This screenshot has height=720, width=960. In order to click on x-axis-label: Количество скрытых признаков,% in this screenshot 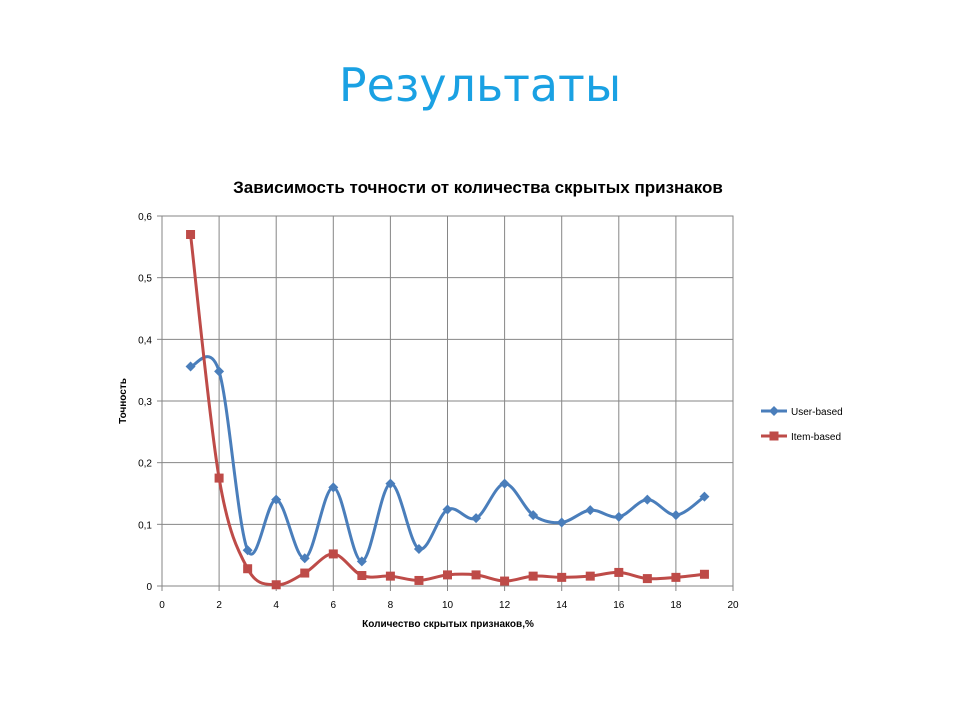, I will do `click(448, 624)`.